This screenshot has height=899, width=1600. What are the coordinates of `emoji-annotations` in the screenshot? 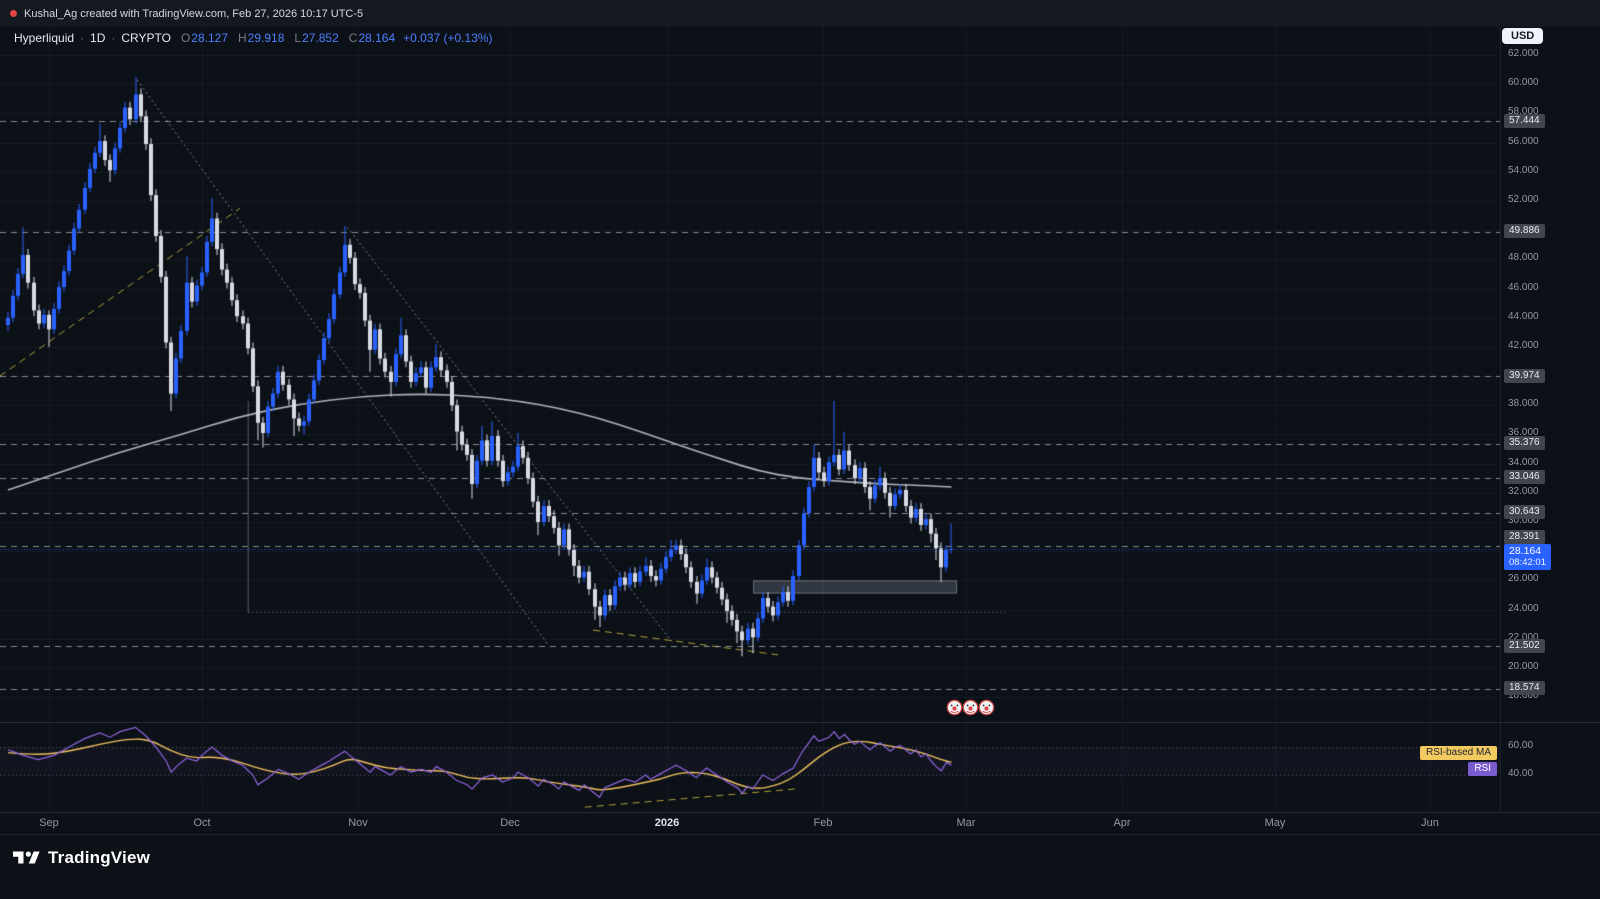 It's located at (970, 707).